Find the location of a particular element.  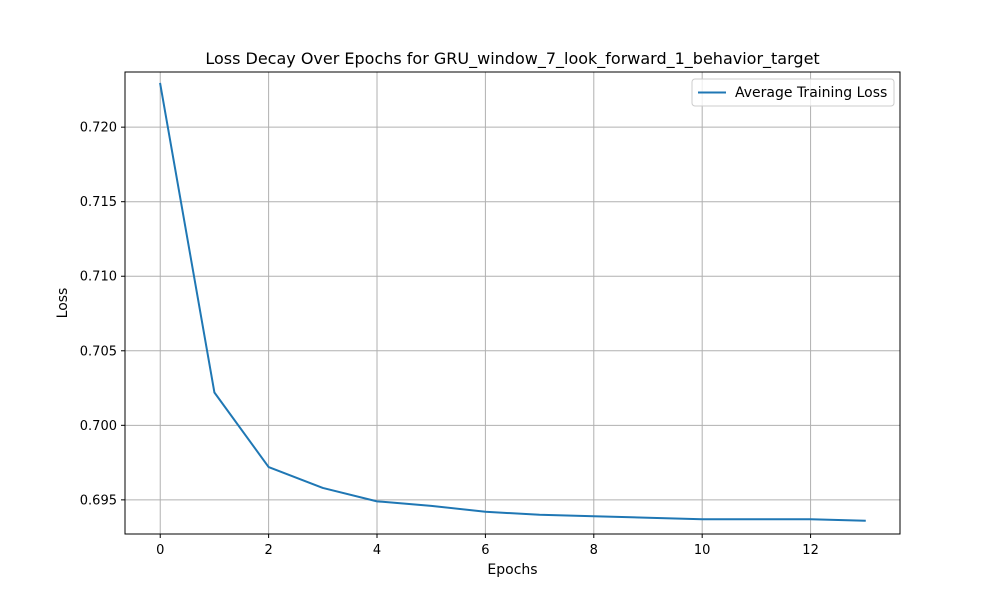

y-tick-label: 0.700 is located at coordinates (98, 426).